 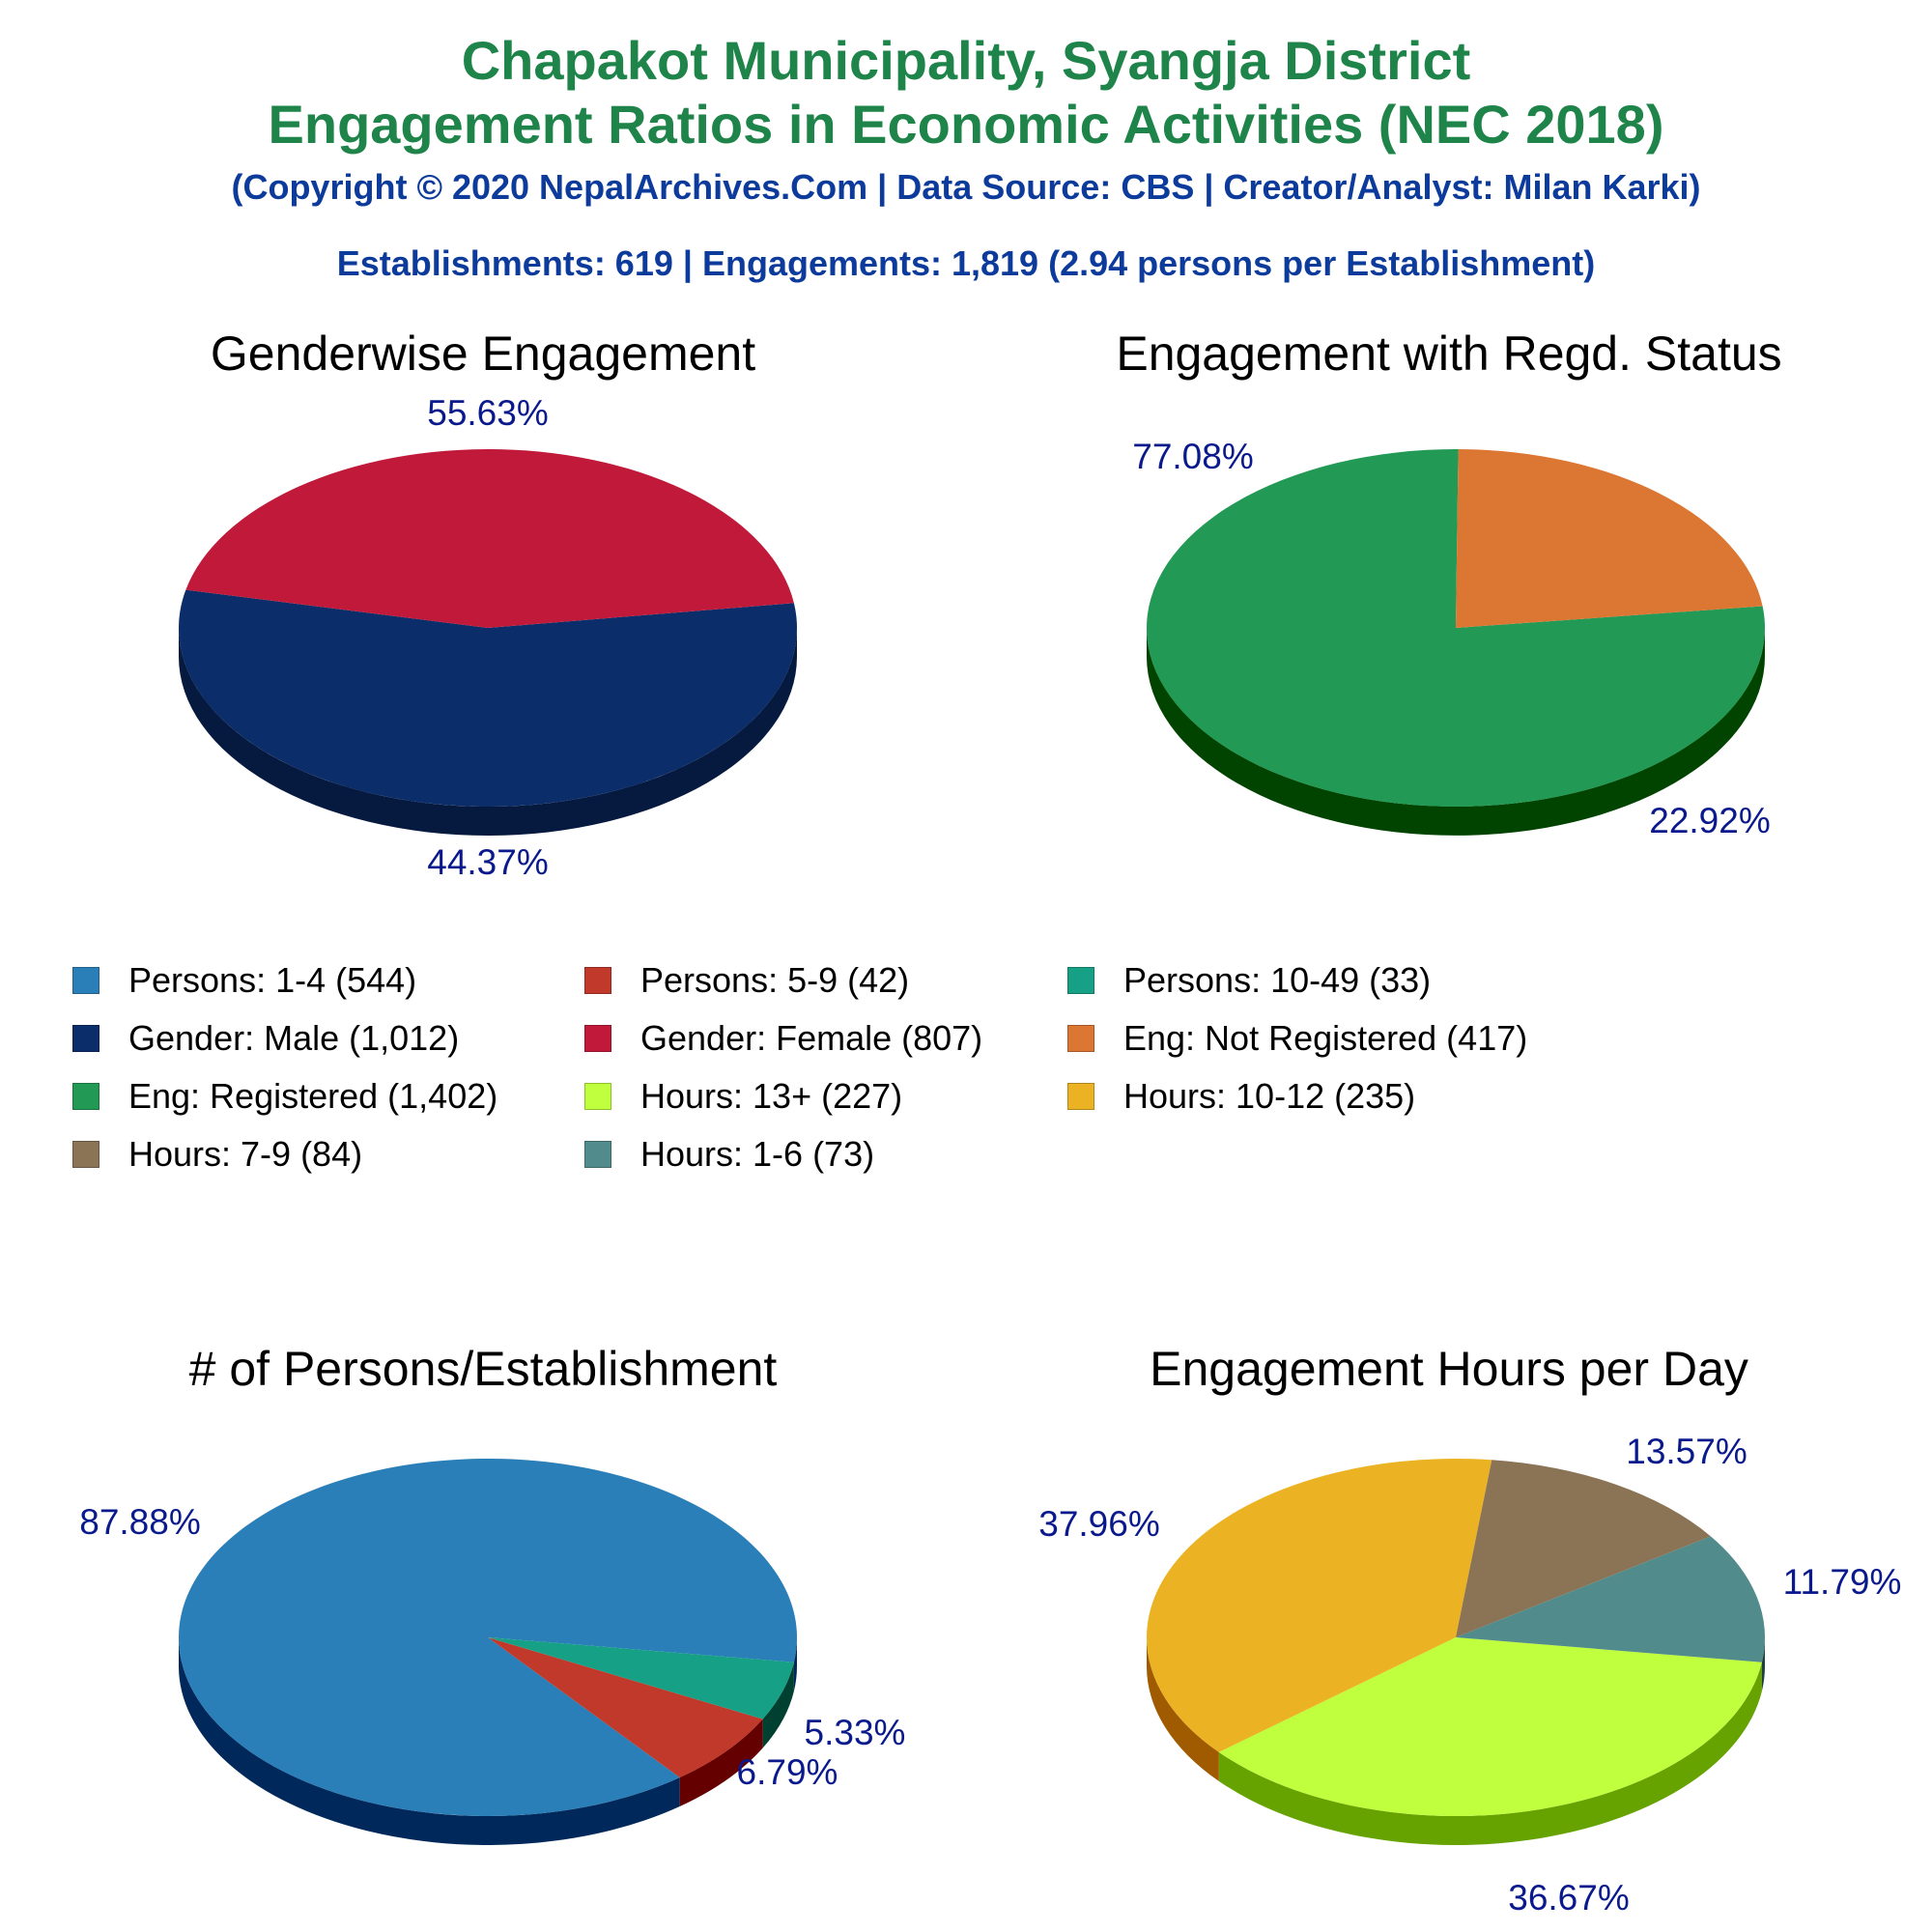 I want to click on legend-item: Persons: 10-49 (33), so click(x=1249, y=980).